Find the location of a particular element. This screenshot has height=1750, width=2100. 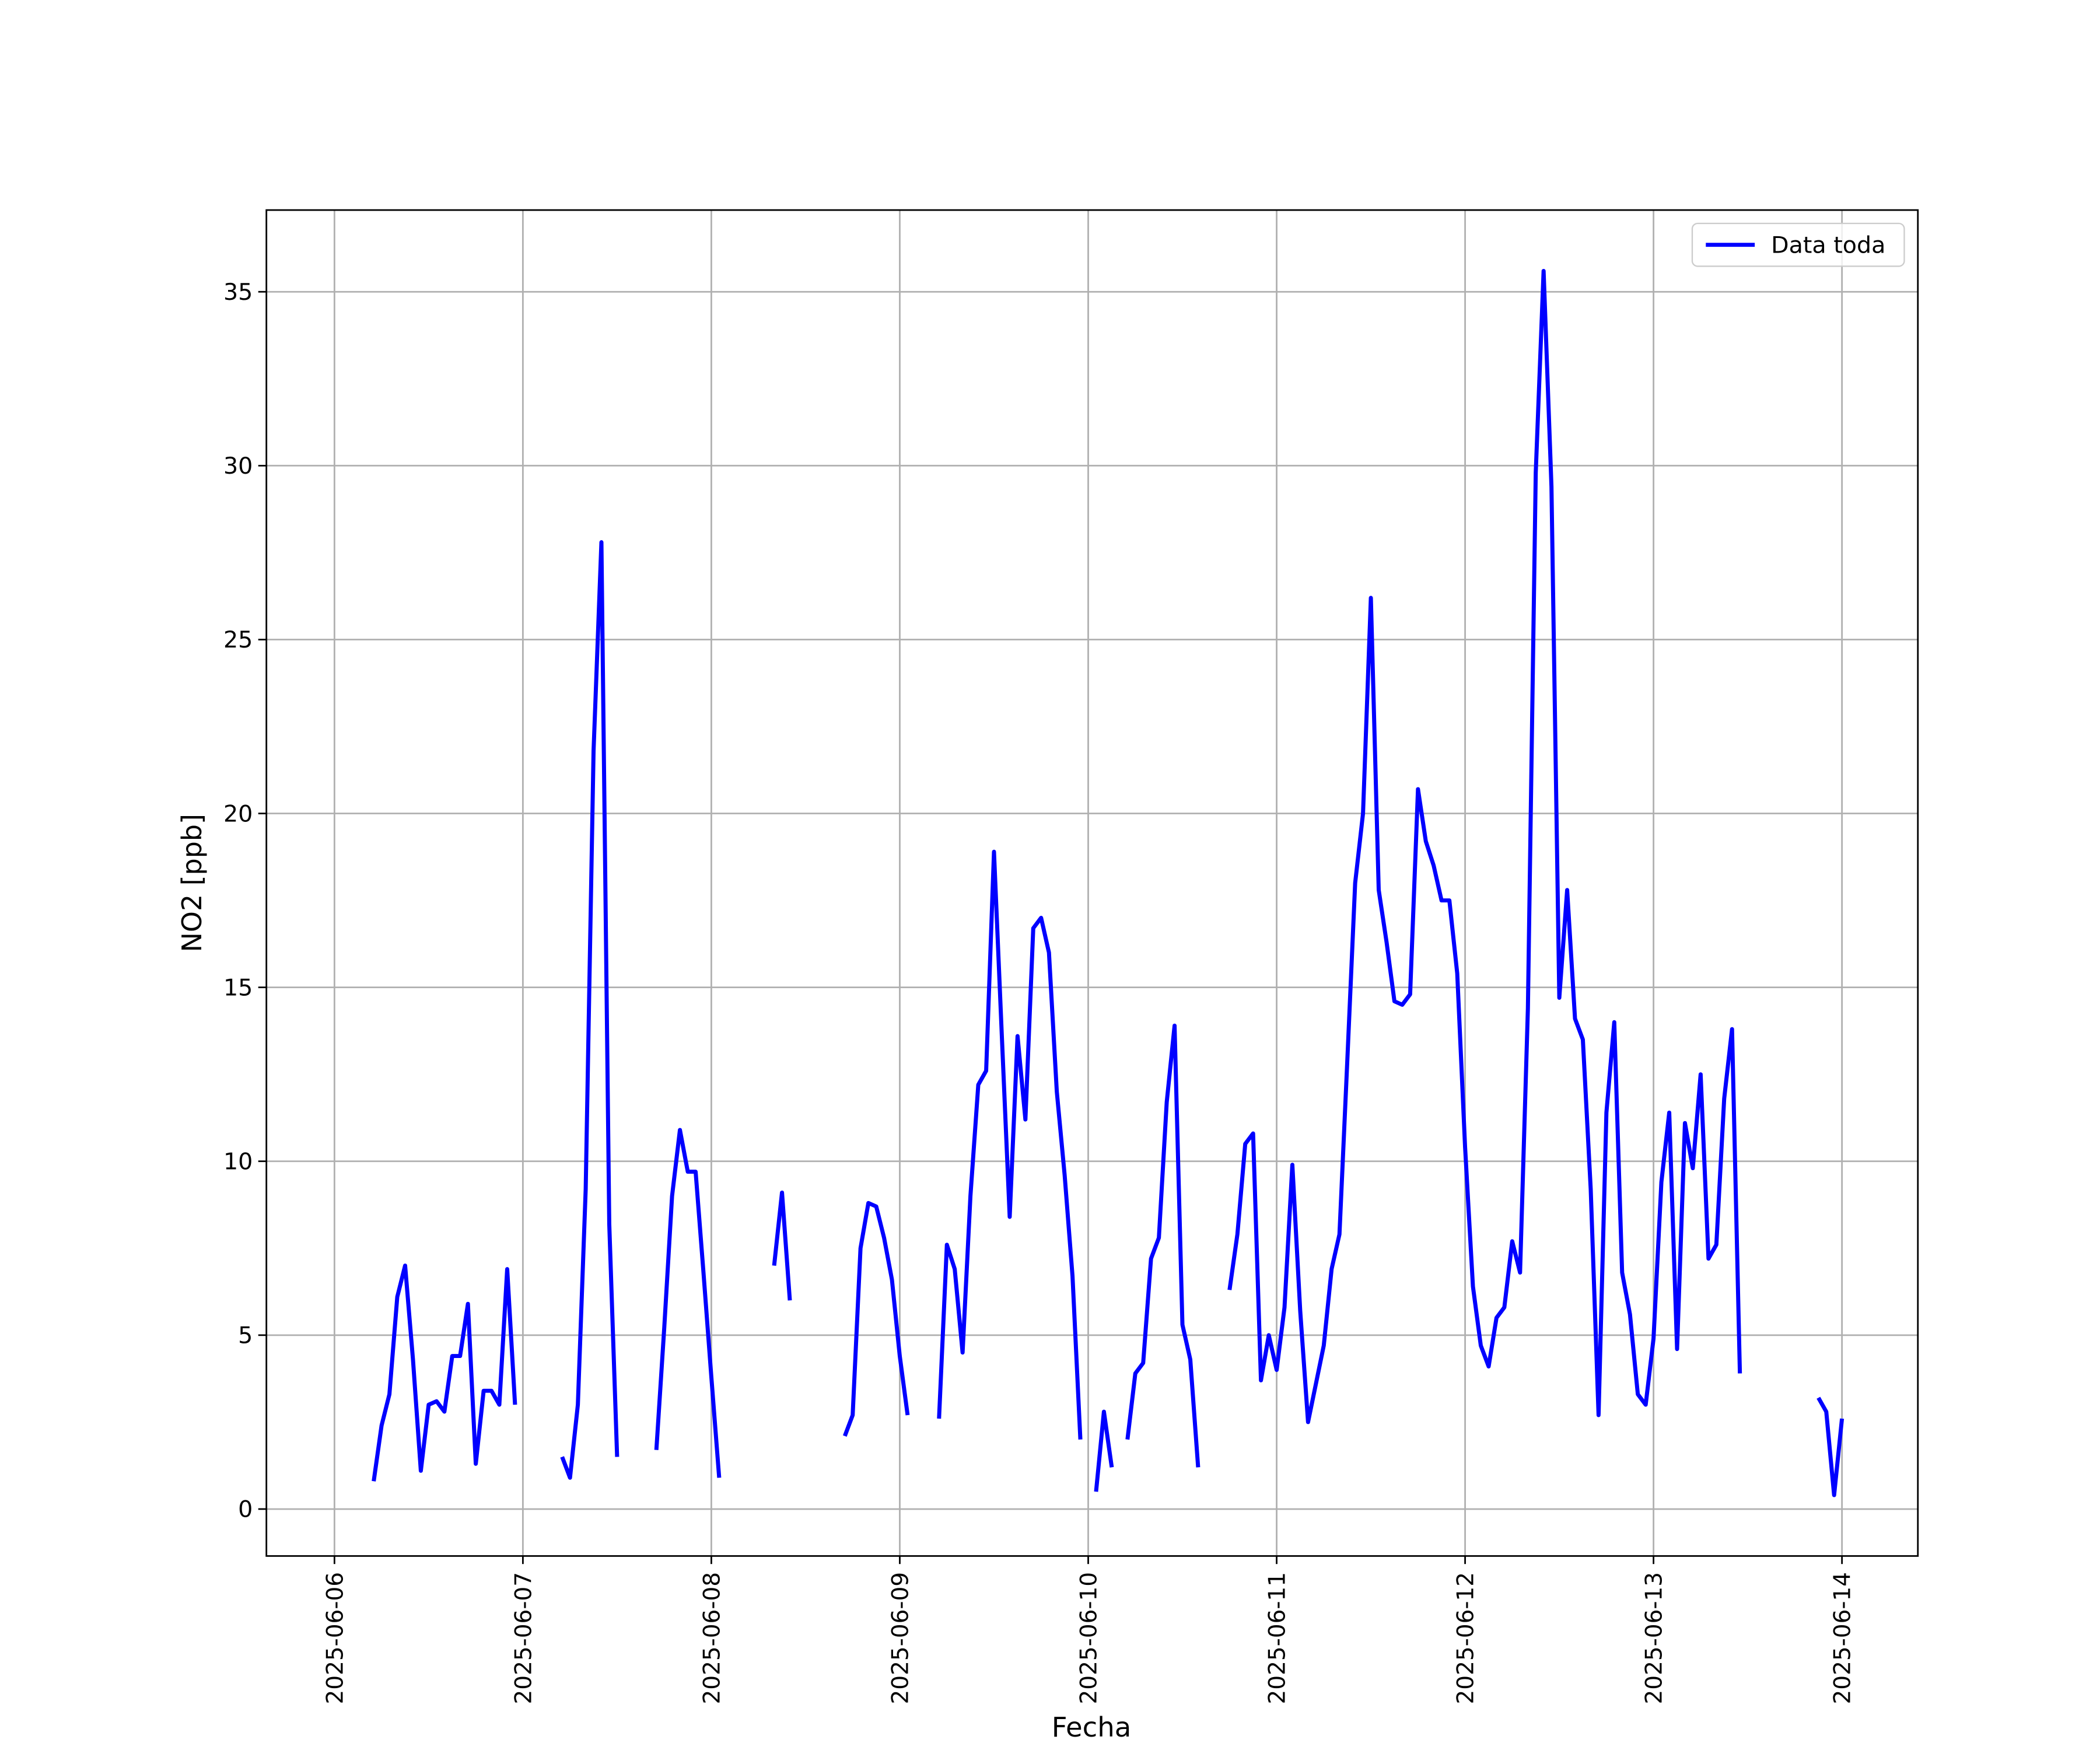

legend-label: Data toda is located at coordinates (1828, 246).